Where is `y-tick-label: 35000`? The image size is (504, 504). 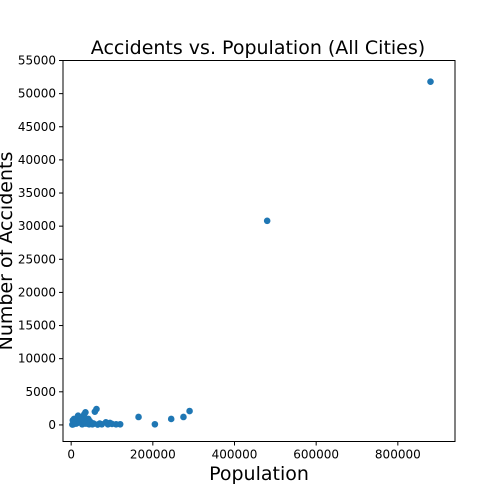
y-tick-label: 35000 is located at coordinates (37, 193).